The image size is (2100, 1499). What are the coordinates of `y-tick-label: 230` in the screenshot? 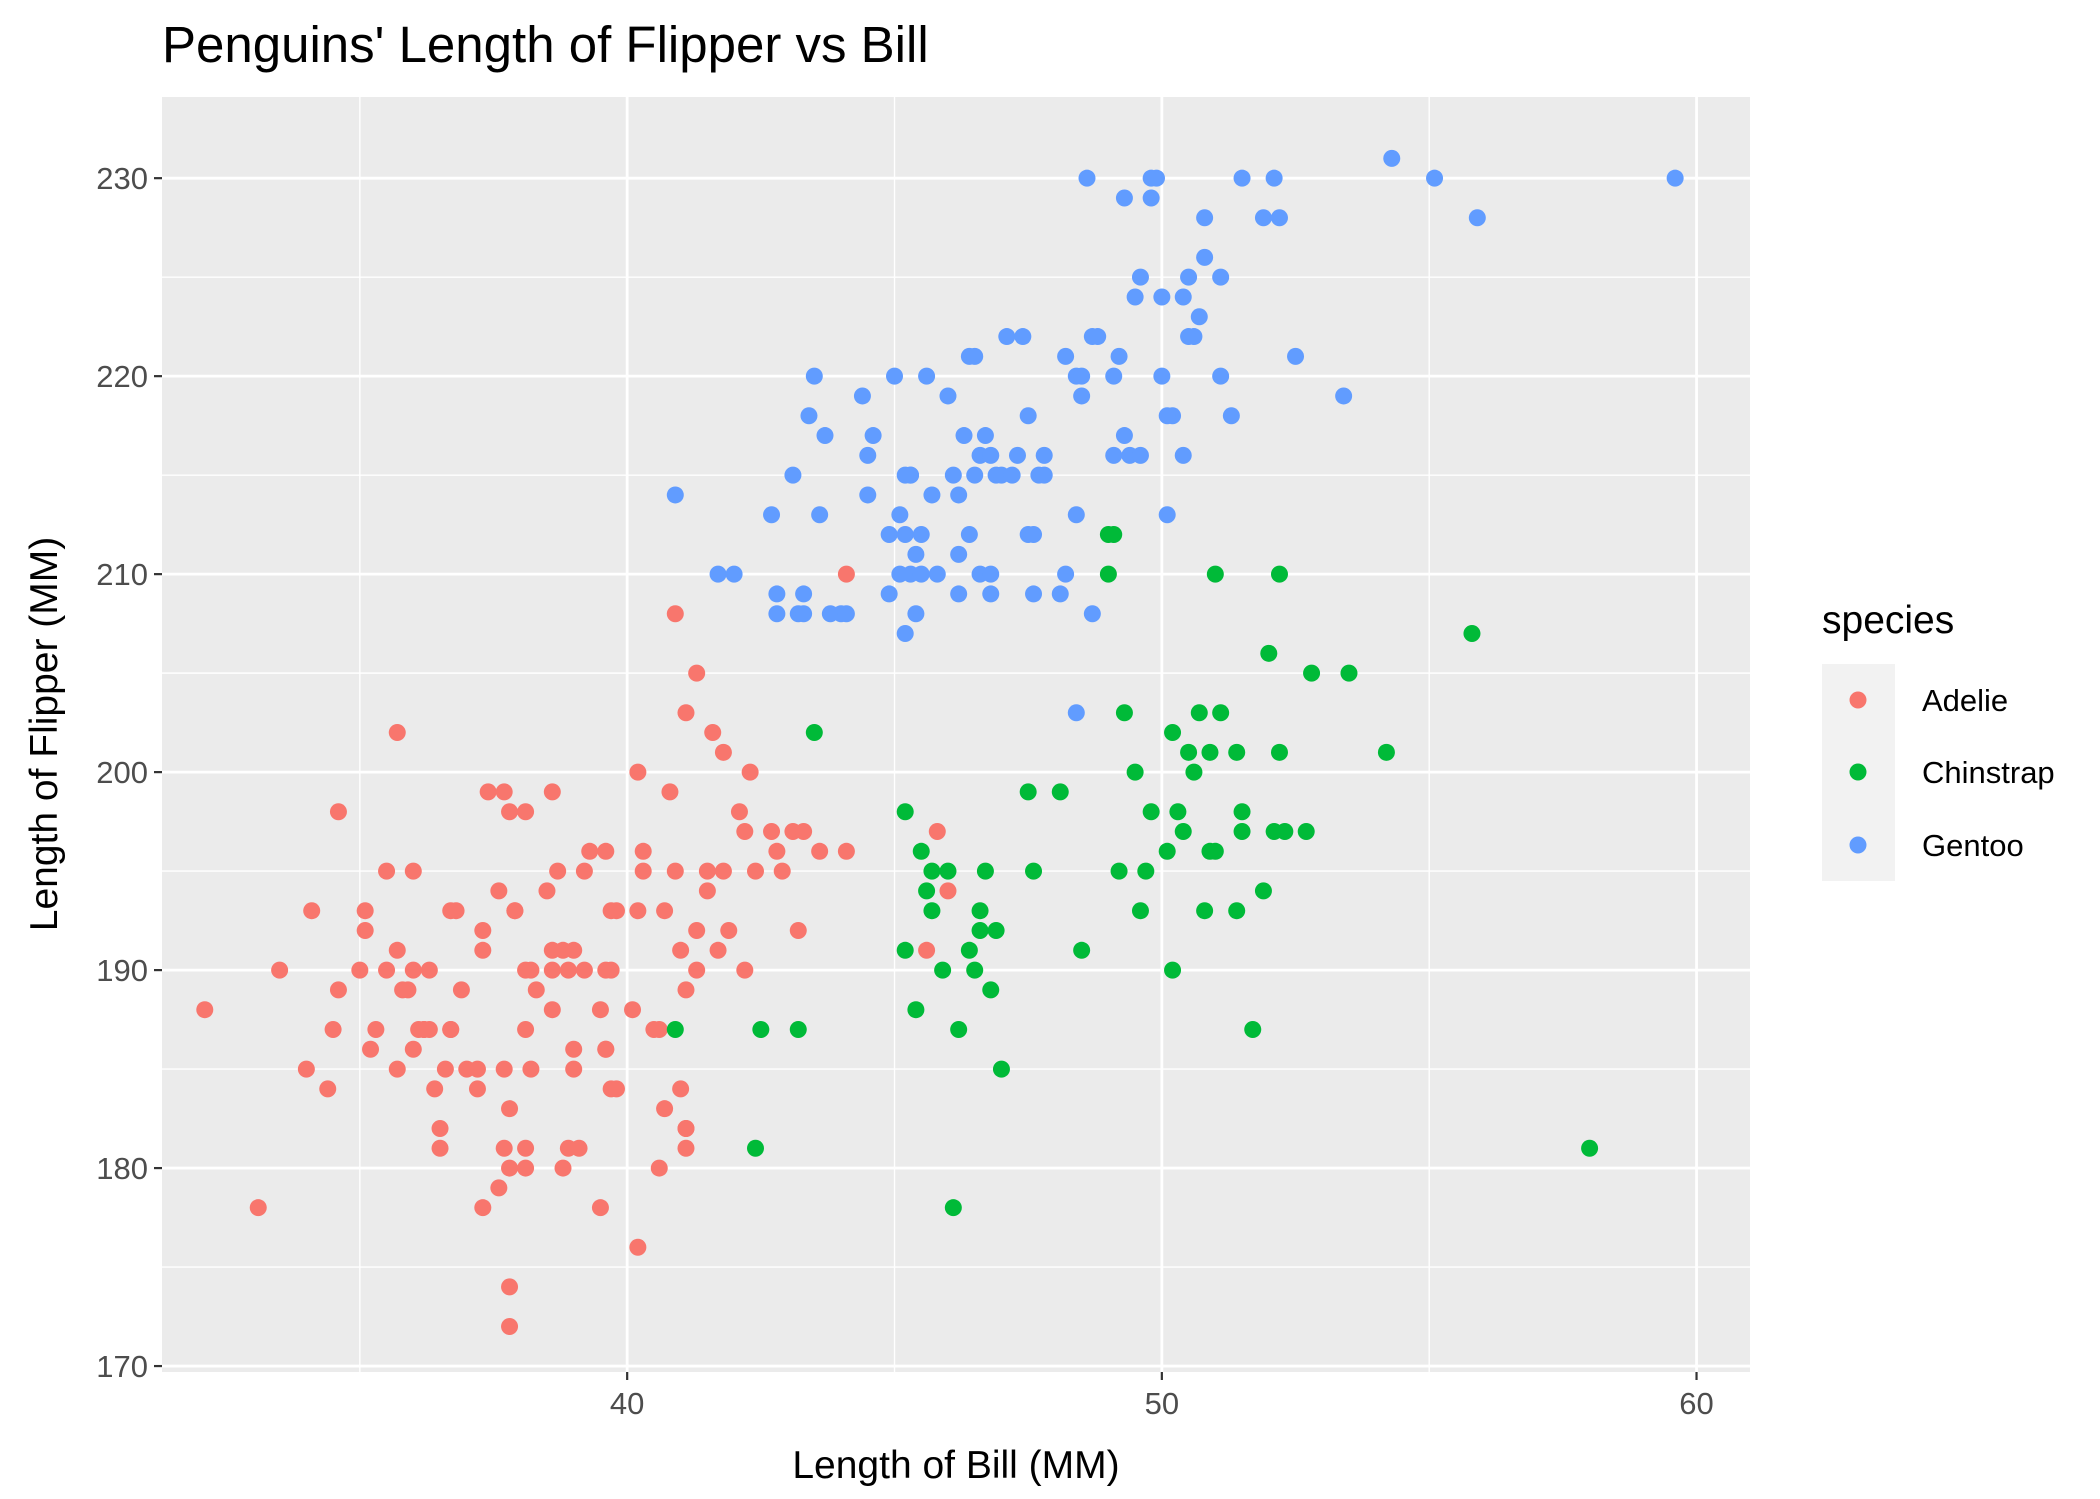 It's located at (122, 178).